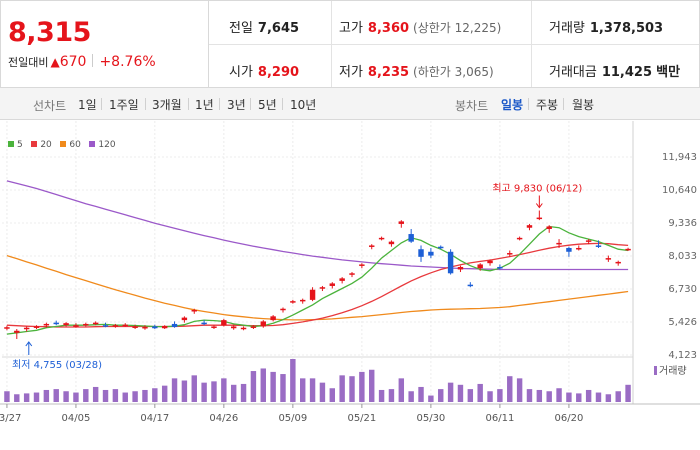 The width and height of the screenshot is (700, 450). Describe the element at coordinates (15, 145) in the screenshot. I see `legend-ma5: 5` at that location.